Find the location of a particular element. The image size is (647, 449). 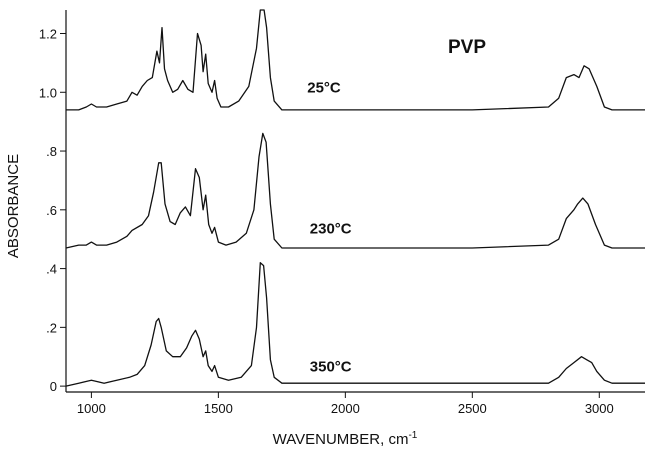

x-tick-label: 3000 is located at coordinates (599, 408).